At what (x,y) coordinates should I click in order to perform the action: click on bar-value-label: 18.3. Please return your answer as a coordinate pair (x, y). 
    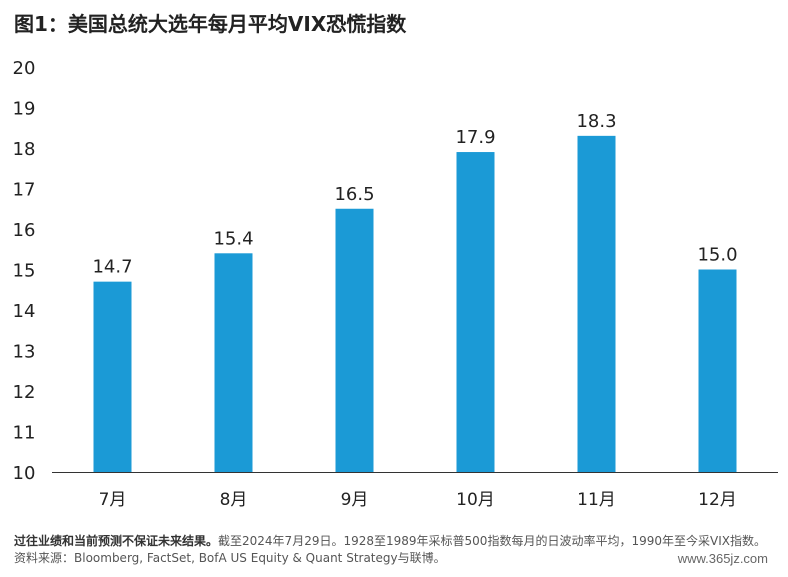
    Looking at the image, I should click on (596, 121).